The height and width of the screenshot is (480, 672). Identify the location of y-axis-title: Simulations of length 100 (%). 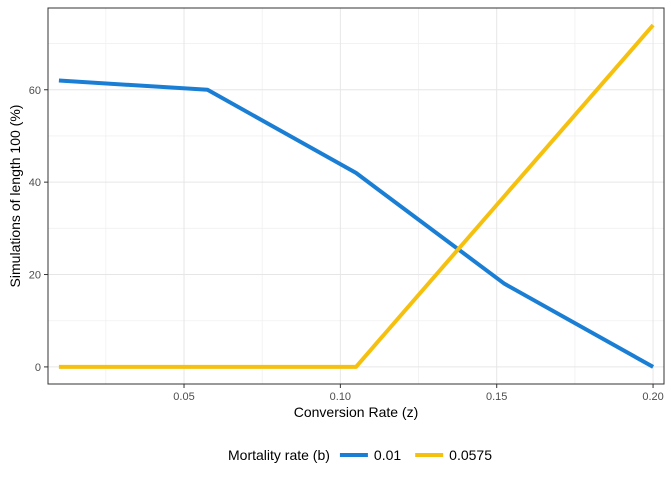
(15, 196).